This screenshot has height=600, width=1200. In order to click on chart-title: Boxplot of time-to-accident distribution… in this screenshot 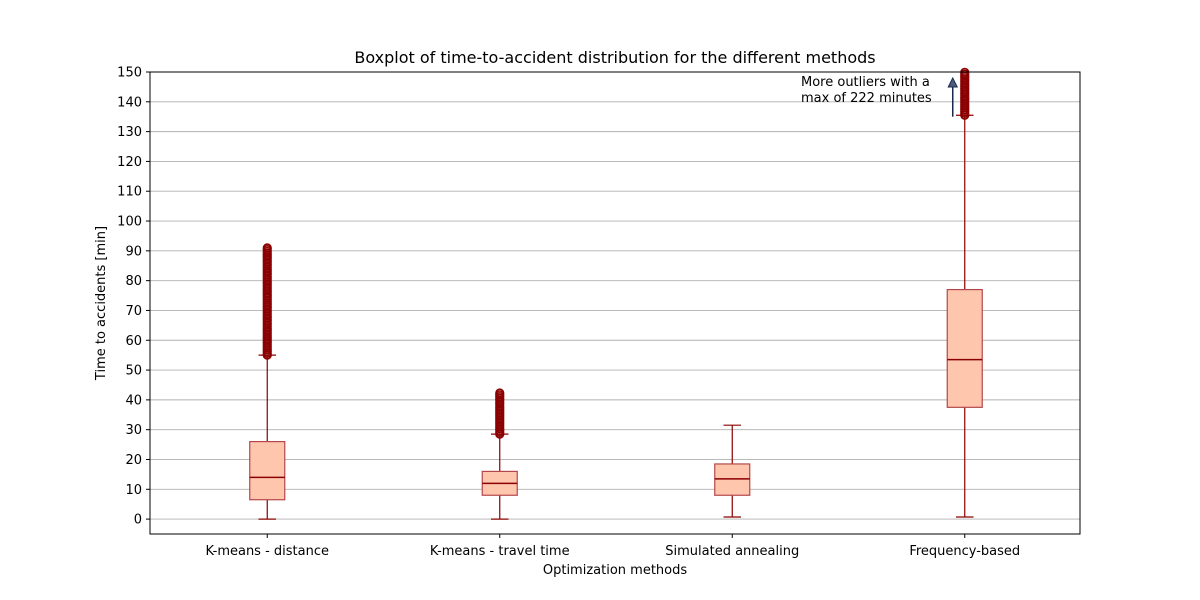, I will do `click(614, 57)`.